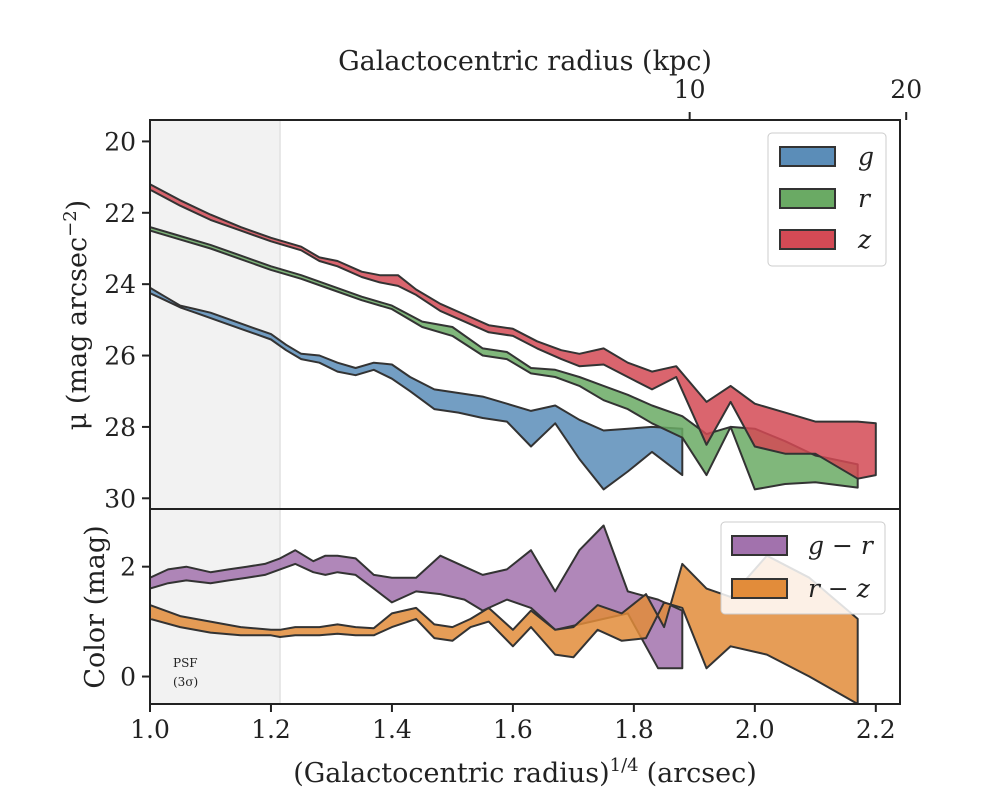 Image resolution: width=1000 pixels, height=800 pixels. I want to click on legend-label-g: g, so click(866, 156).